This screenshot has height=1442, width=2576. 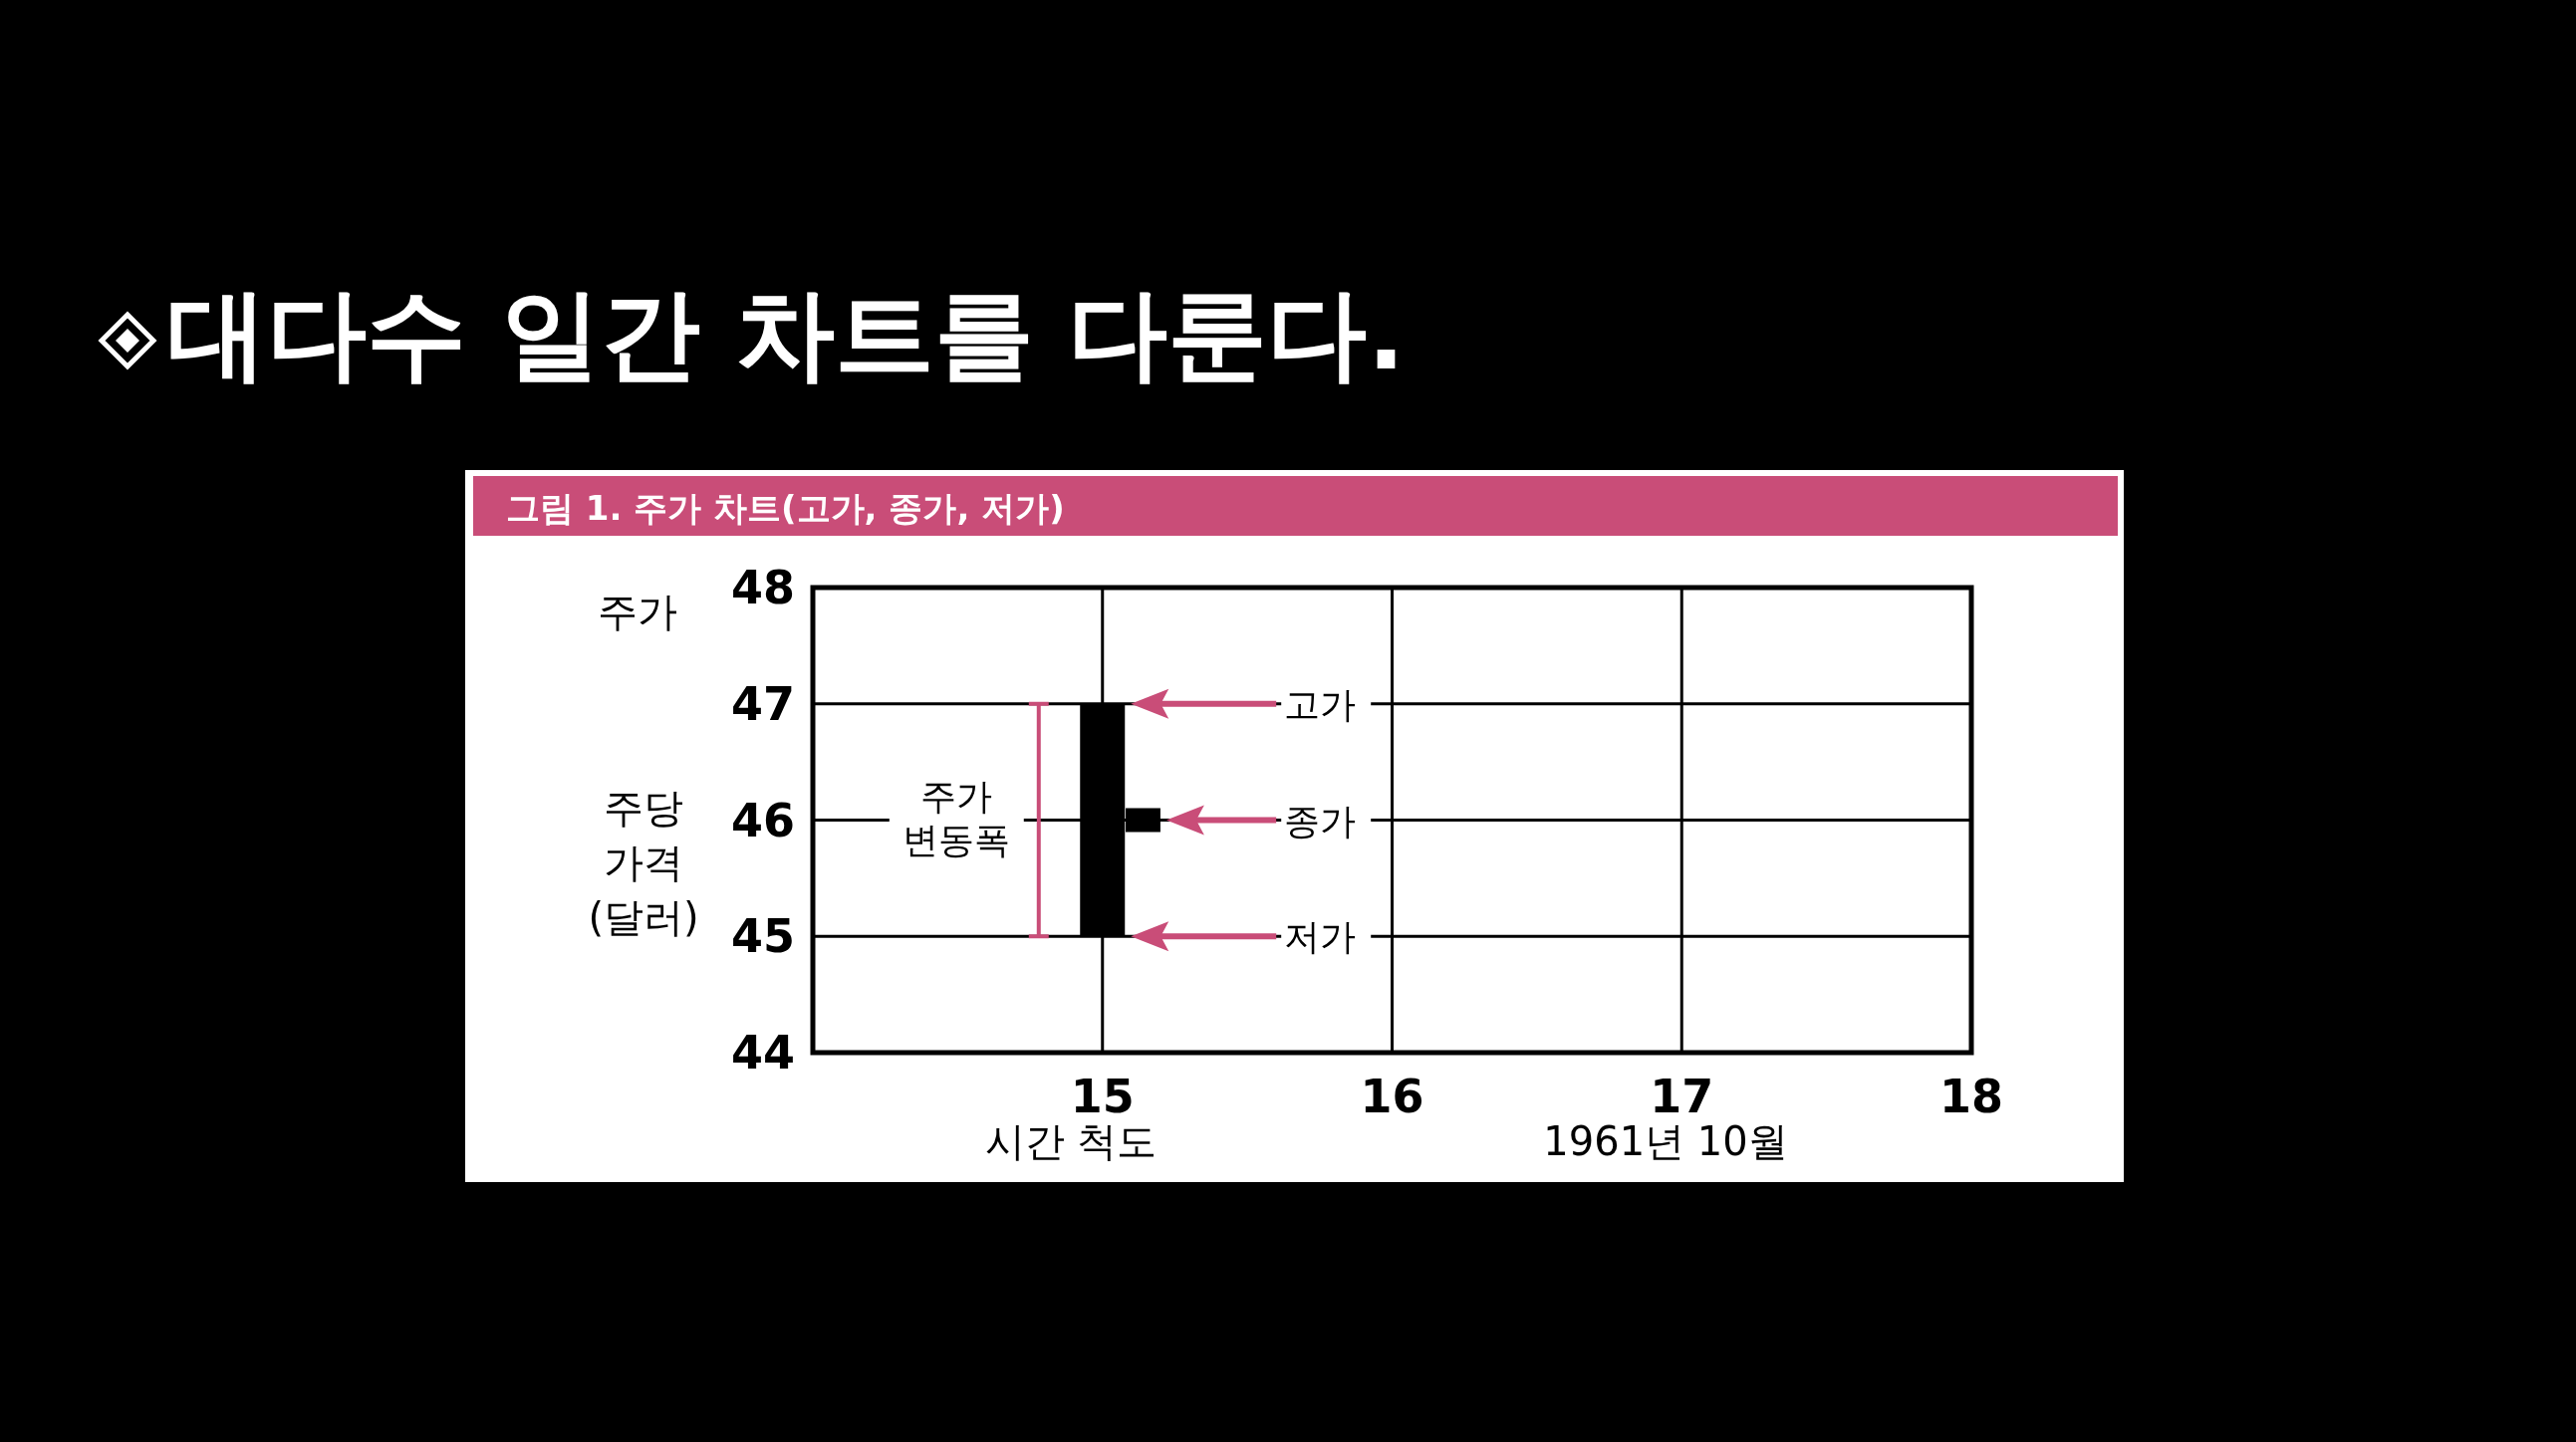 I want to click on annotation: 저가, so click(x=1320, y=937).